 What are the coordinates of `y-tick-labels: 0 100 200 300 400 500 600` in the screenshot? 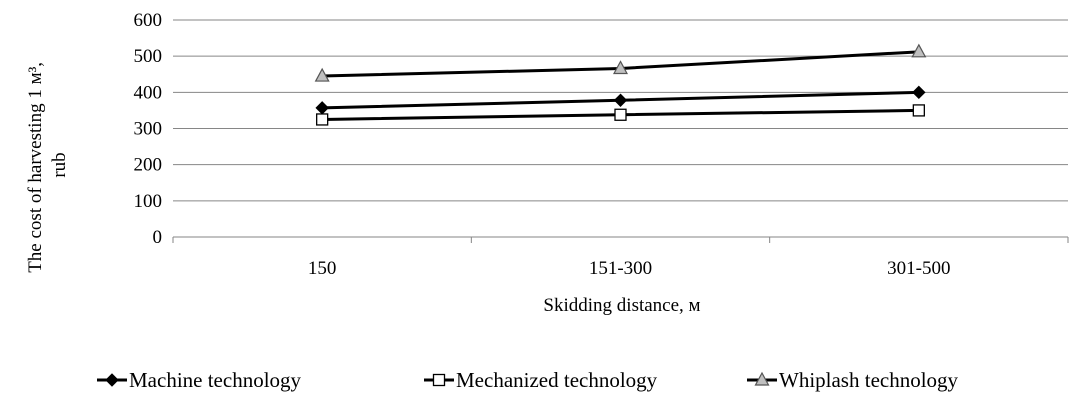 It's located at (148, 129).